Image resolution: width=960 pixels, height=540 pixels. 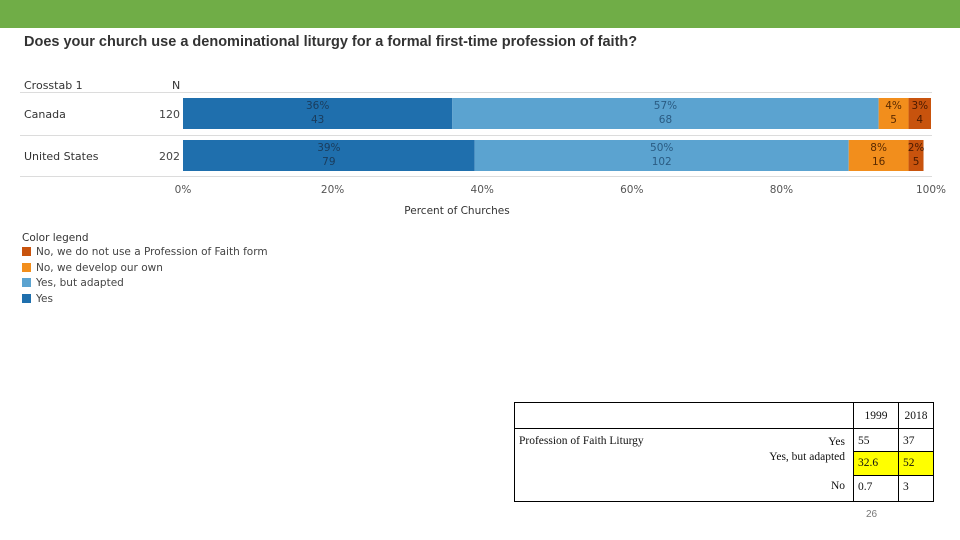 I want to click on legend-label: Yes, so click(x=44, y=298).